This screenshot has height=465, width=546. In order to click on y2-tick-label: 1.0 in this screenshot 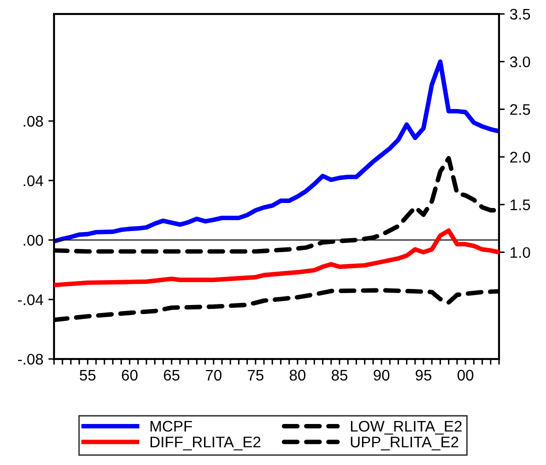, I will do `click(520, 252)`.